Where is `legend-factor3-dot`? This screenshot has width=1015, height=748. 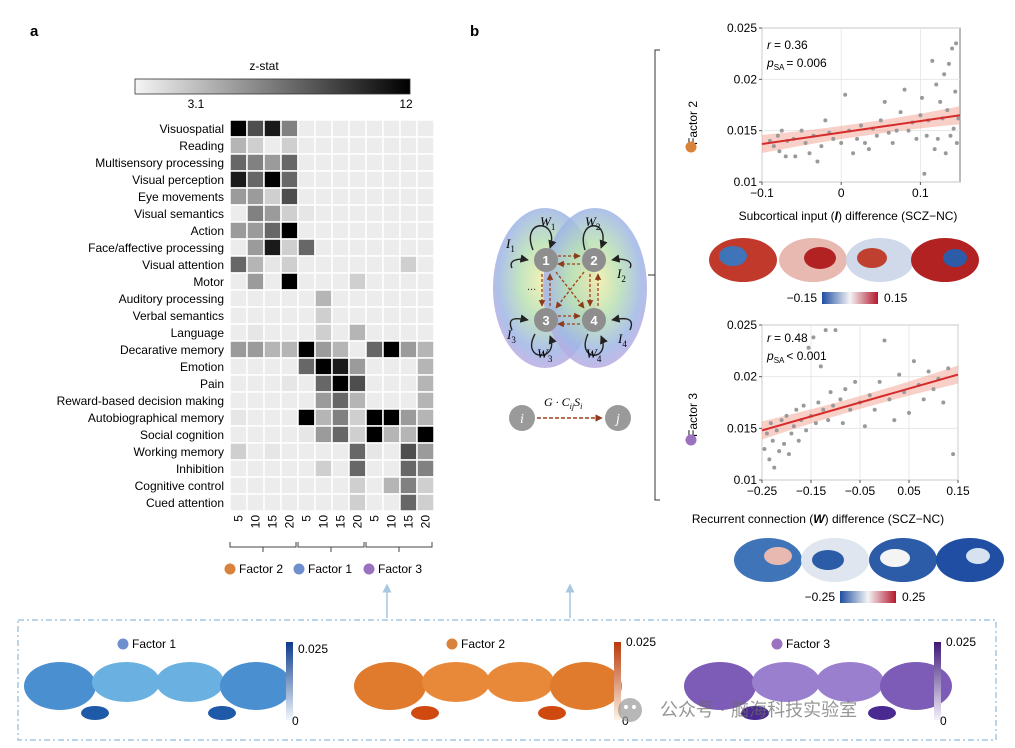
legend-factor3-dot is located at coordinates (369, 569).